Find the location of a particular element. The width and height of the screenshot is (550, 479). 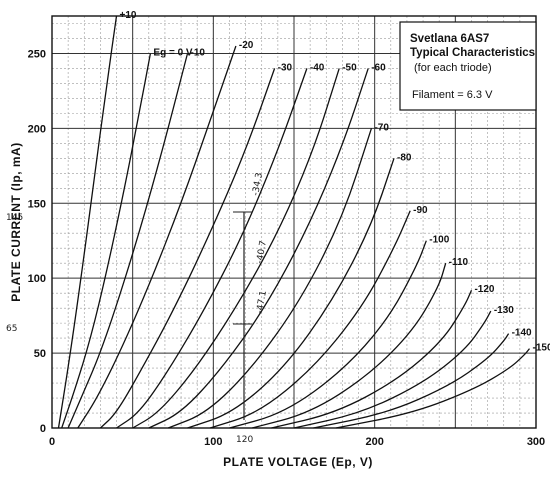

y-tick-label: 200 is located at coordinates (37, 129).